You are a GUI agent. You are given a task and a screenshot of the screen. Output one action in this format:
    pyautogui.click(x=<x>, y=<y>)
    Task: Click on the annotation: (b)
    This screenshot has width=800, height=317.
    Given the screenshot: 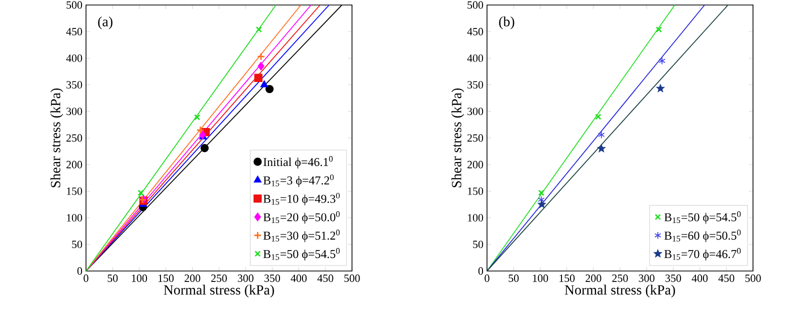 What is the action you would take?
    pyautogui.click(x=506, y=23)
    